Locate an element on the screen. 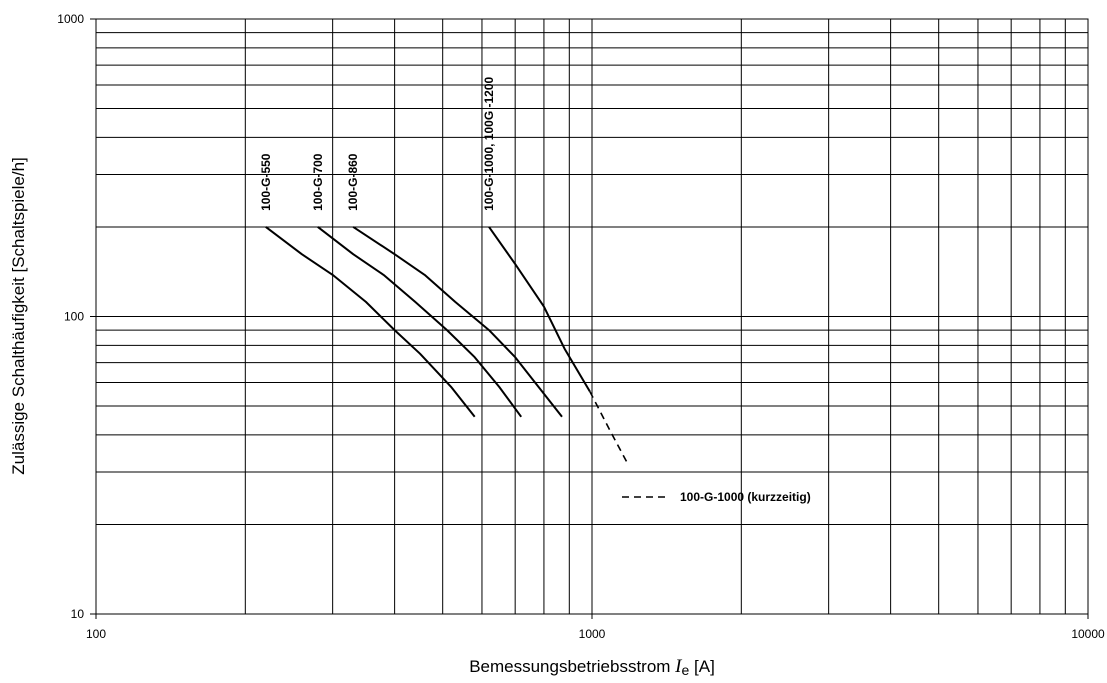  x-axis-title-prefix: Bemessungsbetriebsstrom is located at coordinates (572, 666).